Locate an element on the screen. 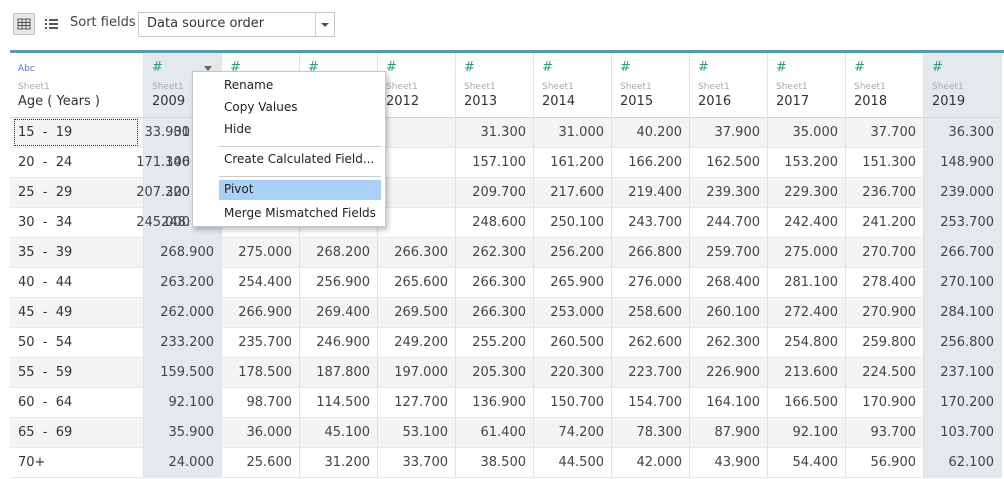  cell-value: 268.400 is located at coordinates (733, 283).